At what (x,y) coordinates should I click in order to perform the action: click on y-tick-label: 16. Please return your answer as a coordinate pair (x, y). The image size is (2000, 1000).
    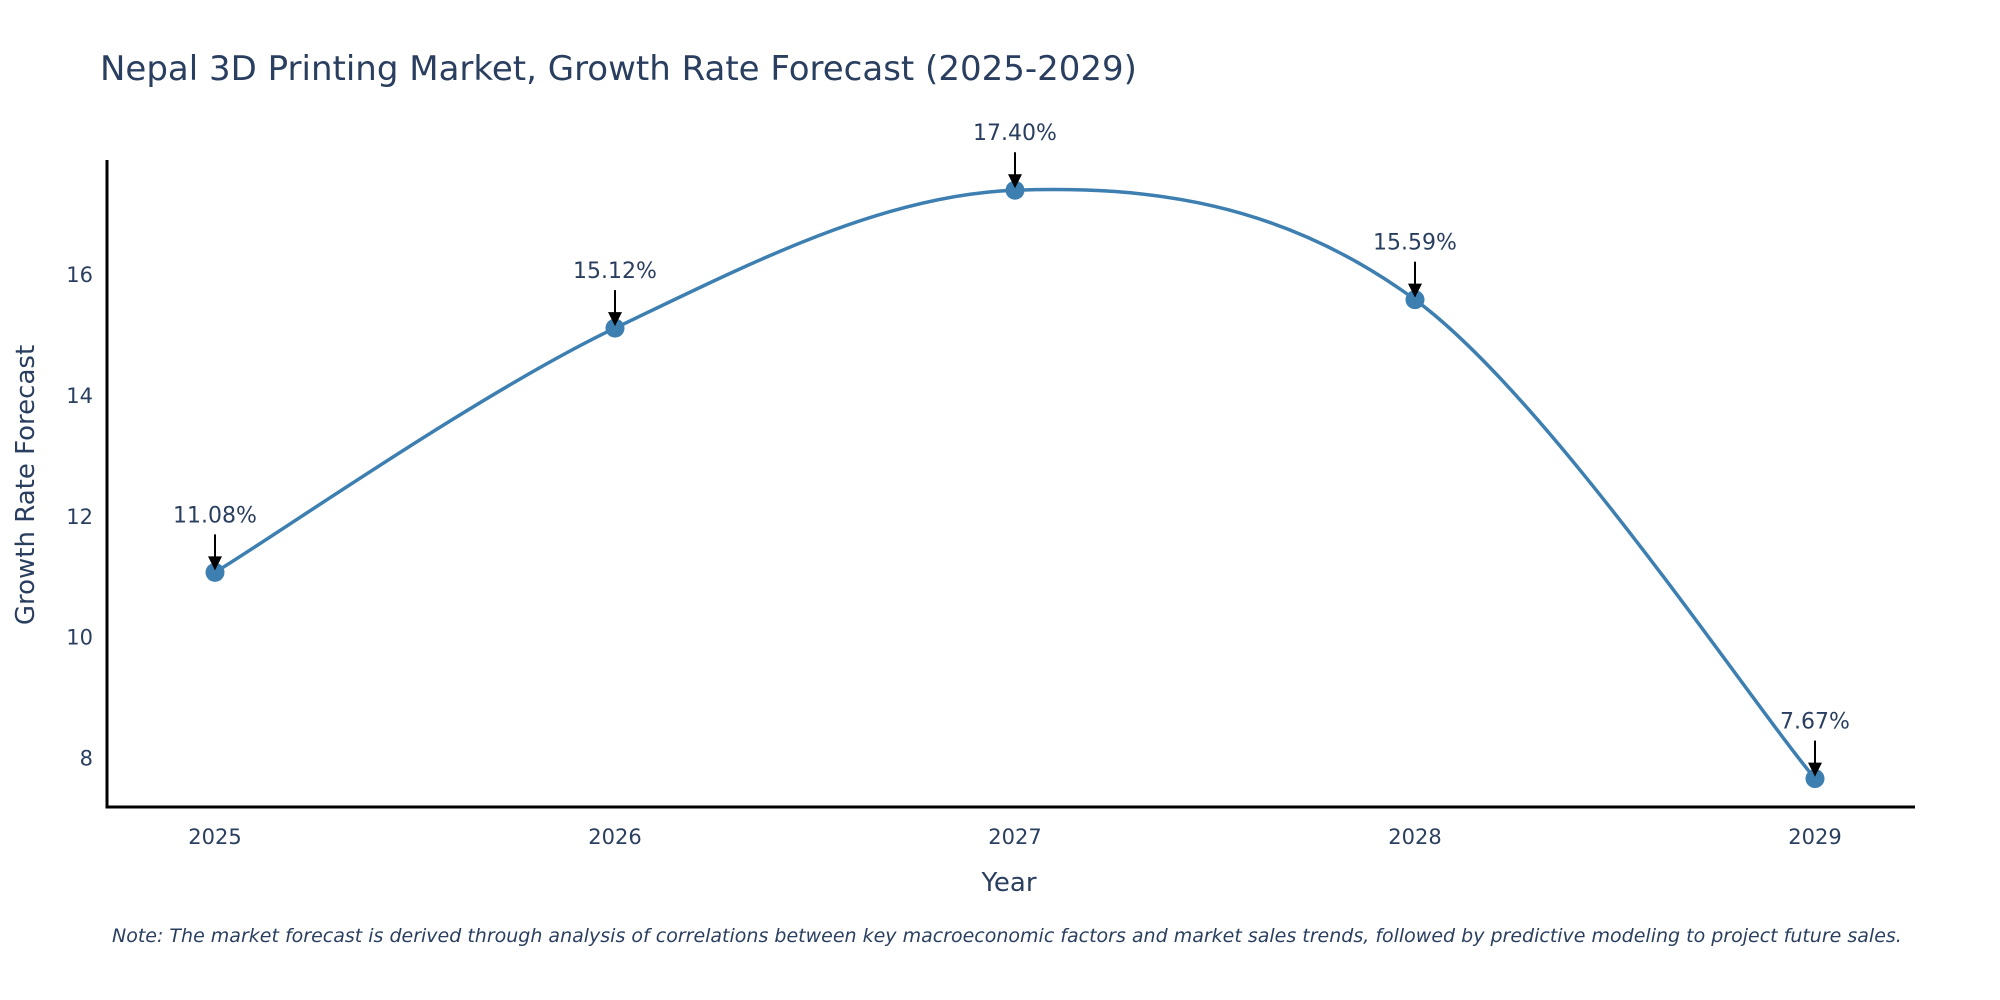
    Looking at the image, I should click on (79, 275).